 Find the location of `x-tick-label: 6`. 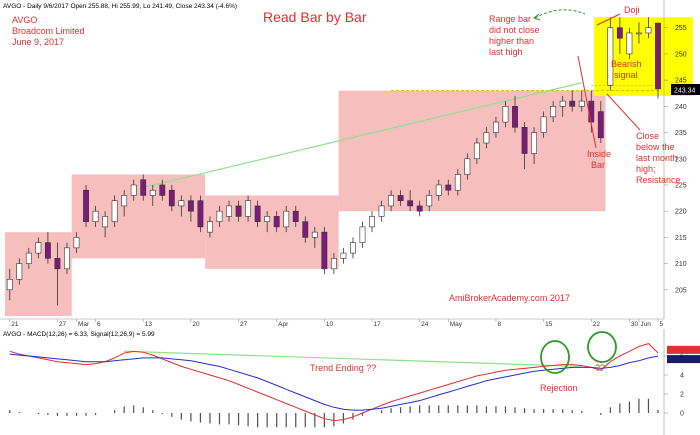

x-tick-label: 6 is located at coordinates (99, 324).